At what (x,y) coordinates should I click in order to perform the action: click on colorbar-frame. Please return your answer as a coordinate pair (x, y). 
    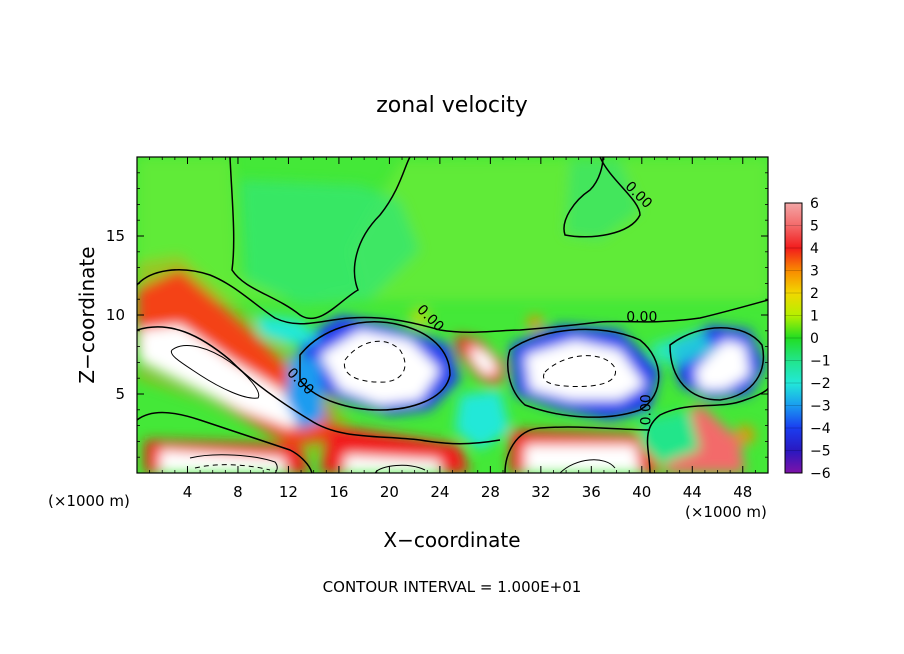
    Looking at the image, I should click on (793, 338).